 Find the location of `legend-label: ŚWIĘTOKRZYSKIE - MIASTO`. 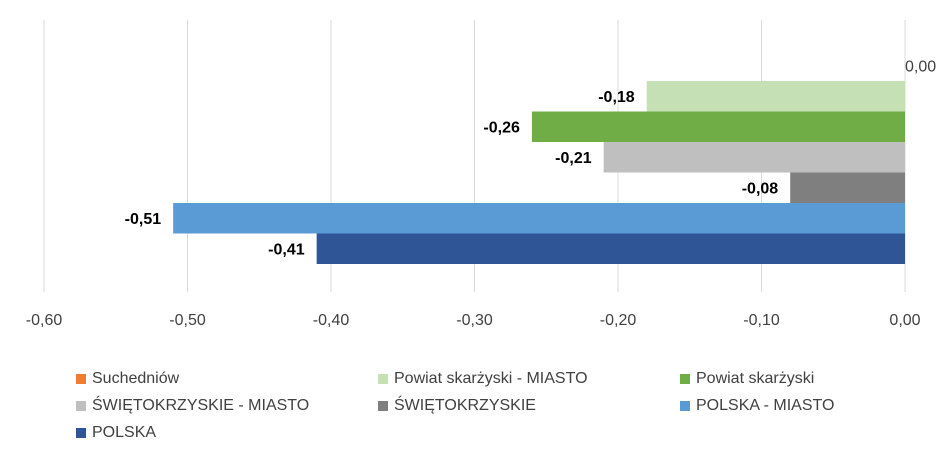

legend-label: ŚWIĘTOKRZYSKIE - MIASTO is located at coordinates (201, 405).